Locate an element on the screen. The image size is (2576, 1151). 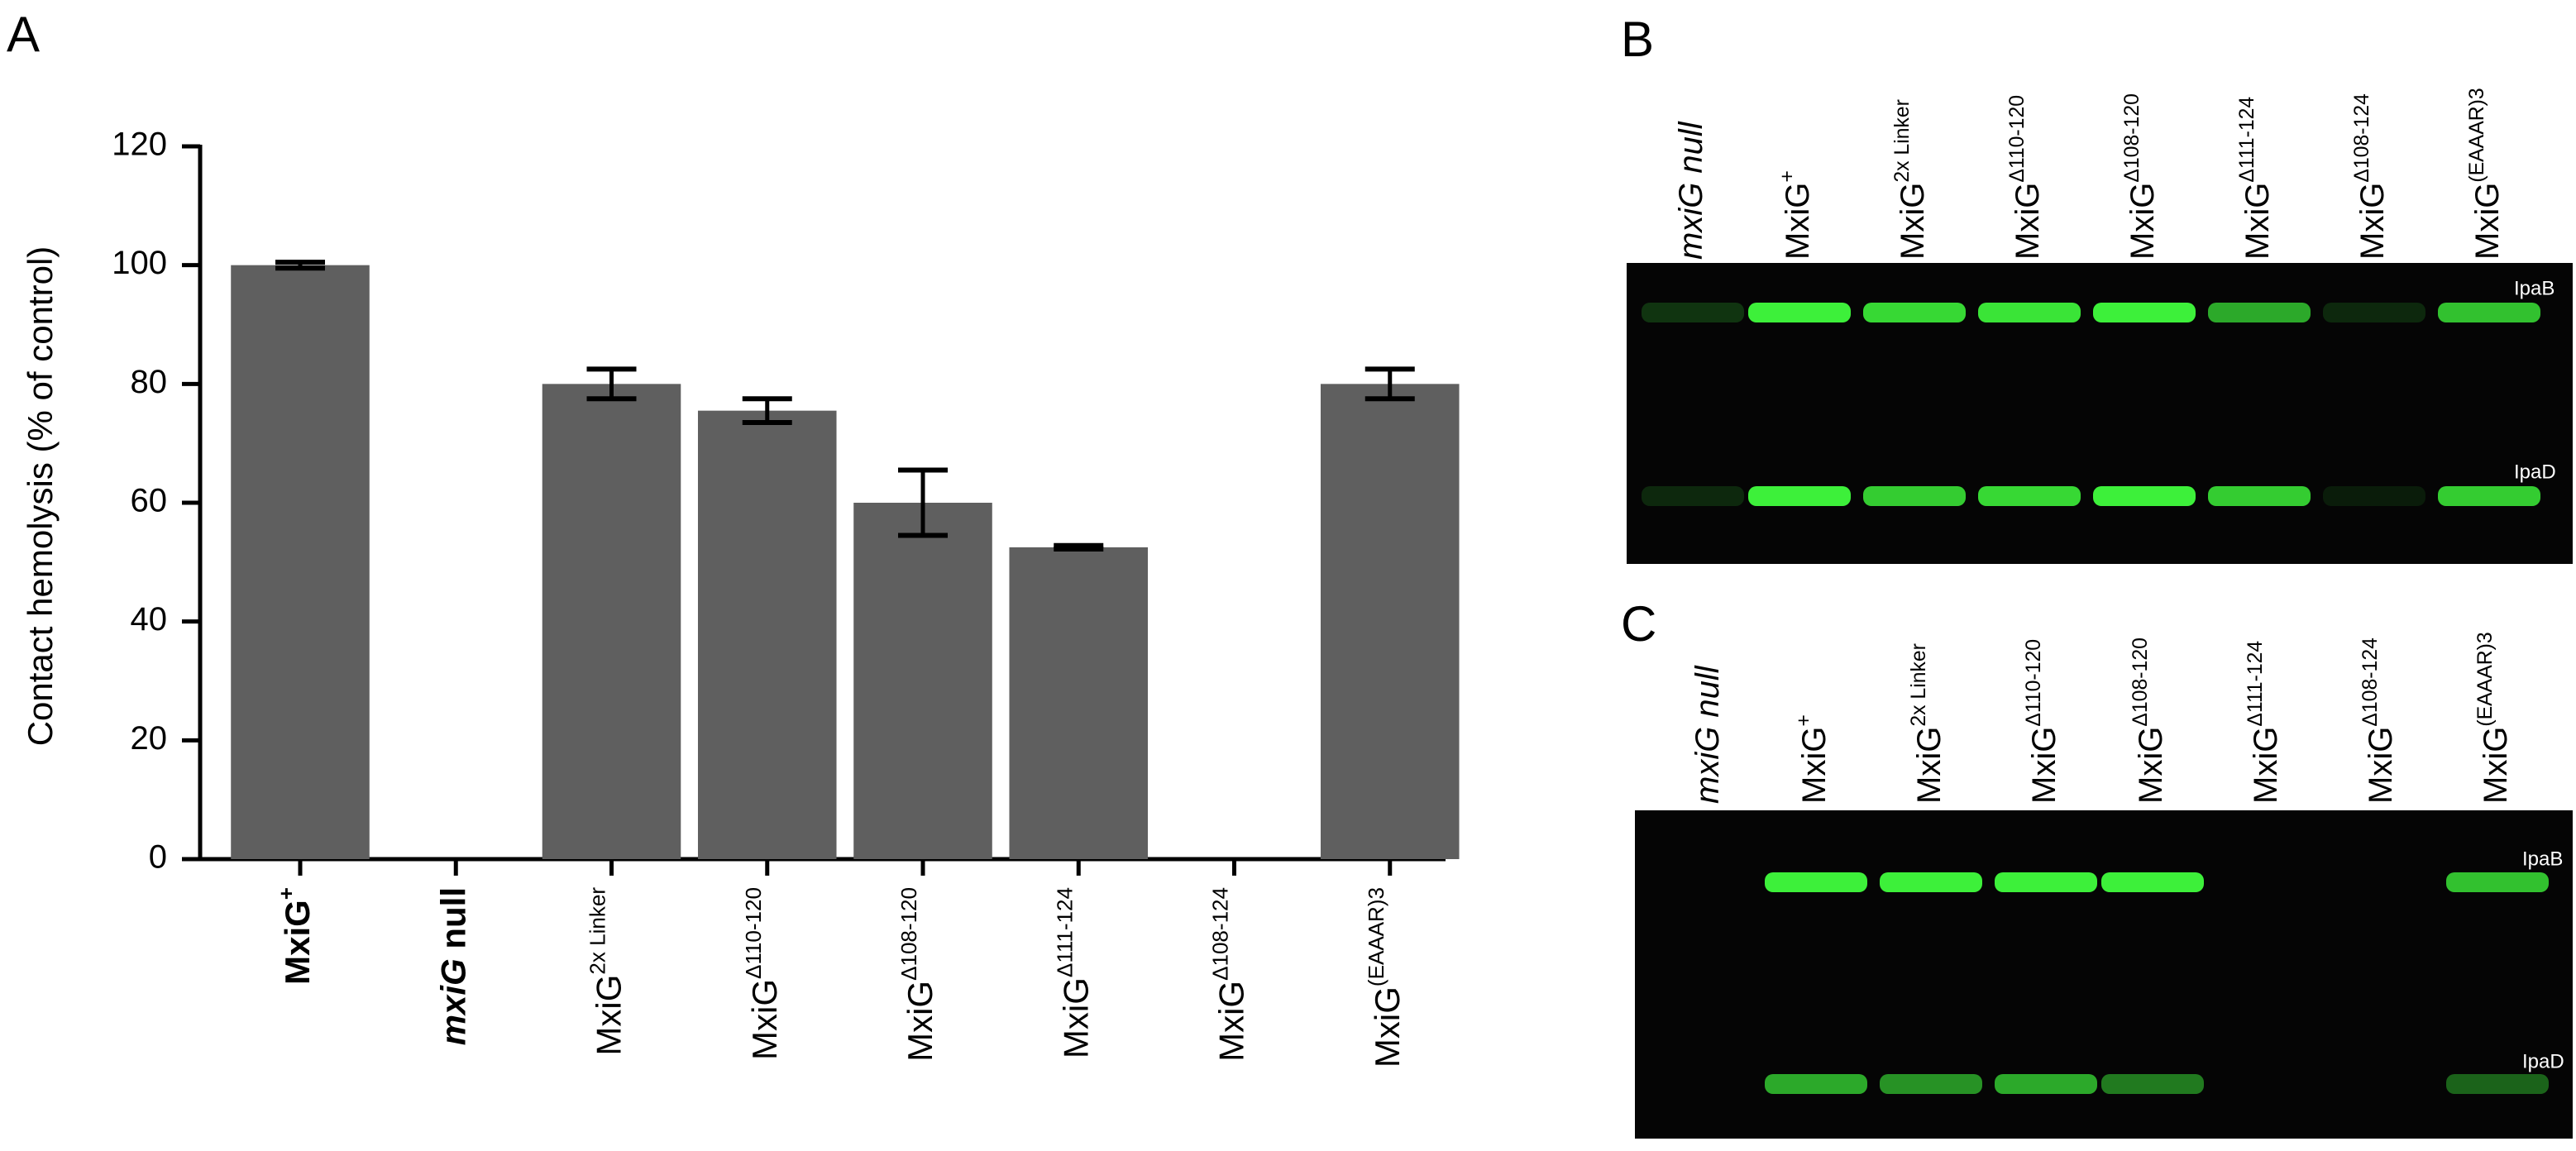
y-tick-label: 0 is located at coordinates (158, 858).